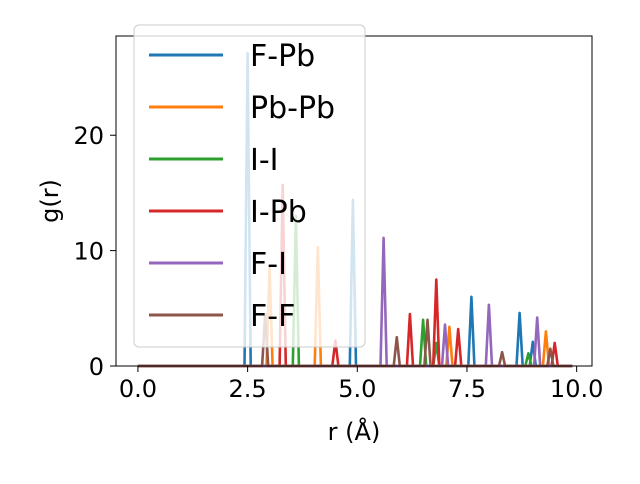 This screenshot has height=484, width=640. What do you see at coordinates (357, 389) in the screenshot?
I see `x-tick-label: 5.0` at bounding box center [357, 389].